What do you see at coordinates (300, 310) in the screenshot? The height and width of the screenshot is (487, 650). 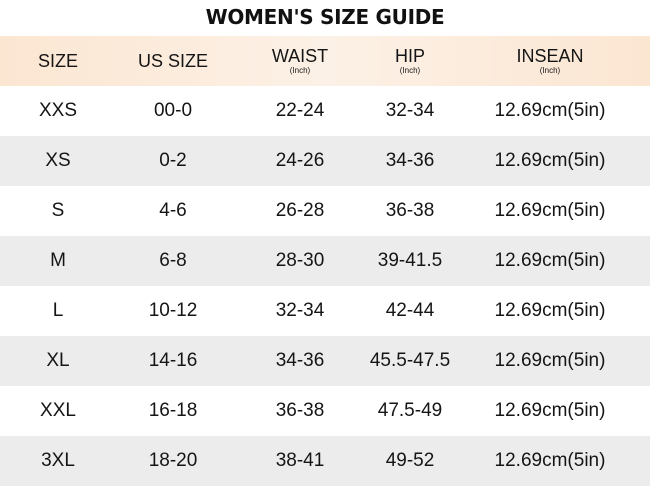 I see `cell-waist: 32-34` at bounding box center [300, 310].